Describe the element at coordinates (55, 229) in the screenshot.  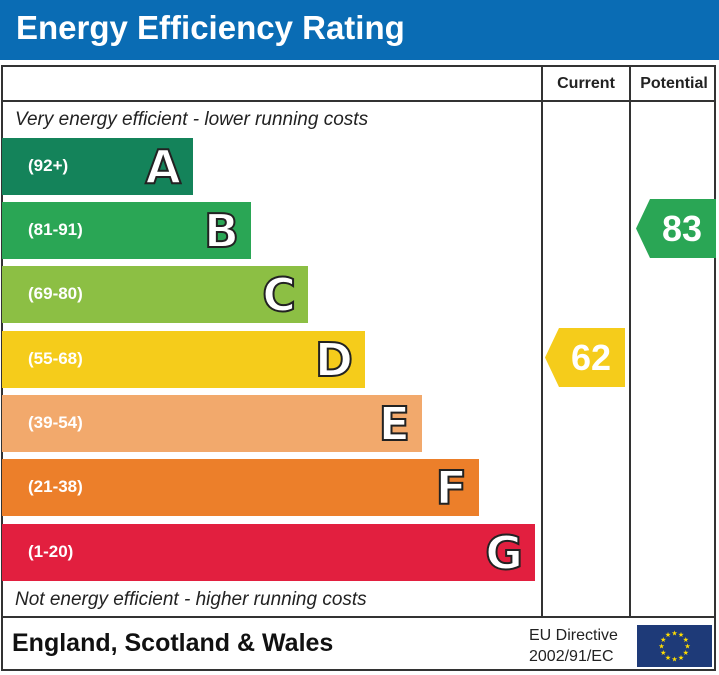
I see `band-range: (81-91)` at that location.